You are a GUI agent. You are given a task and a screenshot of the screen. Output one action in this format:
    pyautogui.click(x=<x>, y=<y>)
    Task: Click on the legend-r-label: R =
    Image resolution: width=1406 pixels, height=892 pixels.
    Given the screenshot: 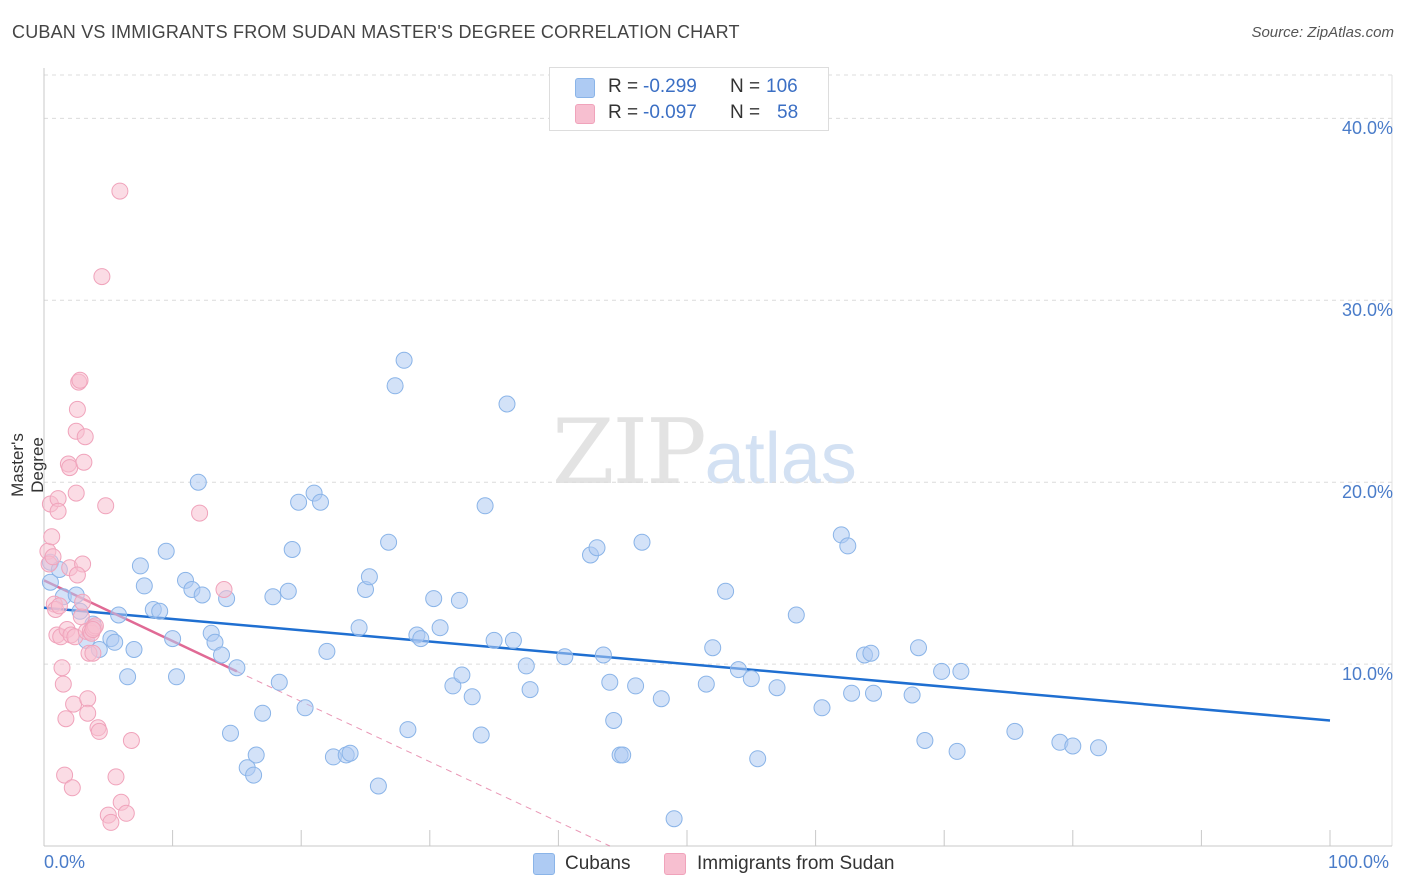 What is the action you would take?
    pyautogui.click(x=623, y=112)
    